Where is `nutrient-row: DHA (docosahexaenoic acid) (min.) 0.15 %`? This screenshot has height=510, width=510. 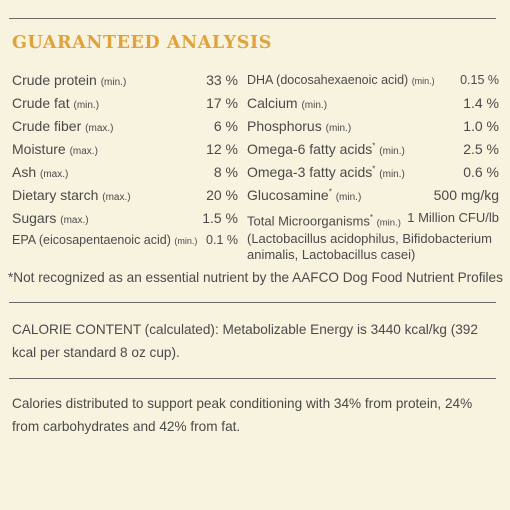
nutrient-row: DHA (docosahexaenoic acid) (min.) 0.15 % is located at coordinates (373, 83).